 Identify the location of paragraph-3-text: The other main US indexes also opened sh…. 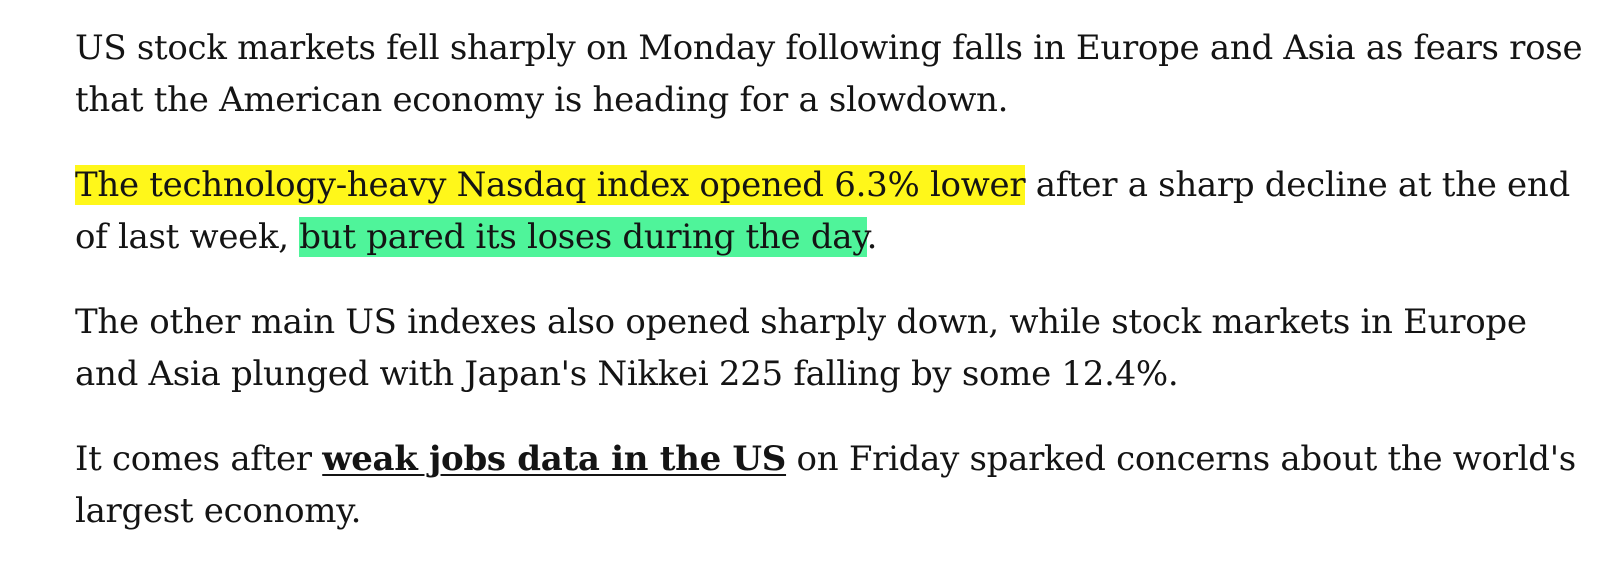
(801, 348).